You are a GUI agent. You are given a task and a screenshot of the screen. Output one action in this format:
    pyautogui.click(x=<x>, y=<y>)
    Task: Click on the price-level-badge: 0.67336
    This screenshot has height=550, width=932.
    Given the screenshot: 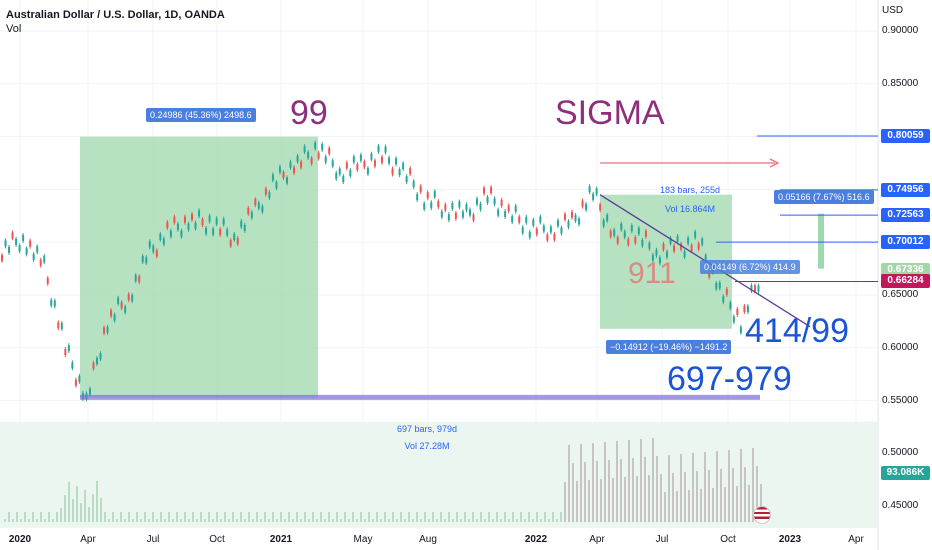 What is the action you would take?
    pyautogui.click(x=905, y=270)
    